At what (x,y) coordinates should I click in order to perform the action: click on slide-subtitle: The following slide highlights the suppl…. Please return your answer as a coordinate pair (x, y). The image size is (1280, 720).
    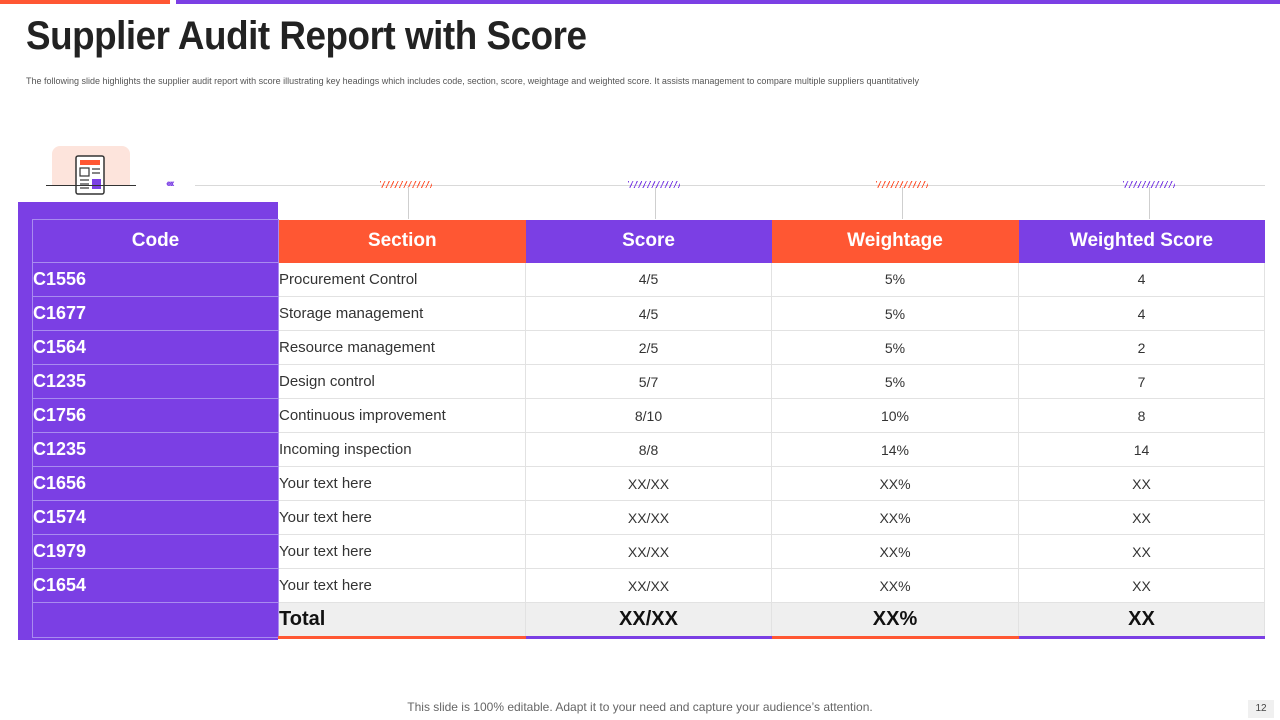
    Looking at the image, I should click on (472, 81).